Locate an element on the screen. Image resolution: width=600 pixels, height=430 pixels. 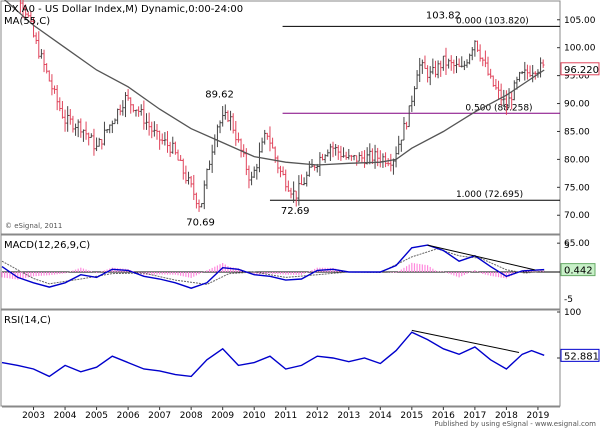
price-annotation: 89.62 is located at coordinates (219, 95).